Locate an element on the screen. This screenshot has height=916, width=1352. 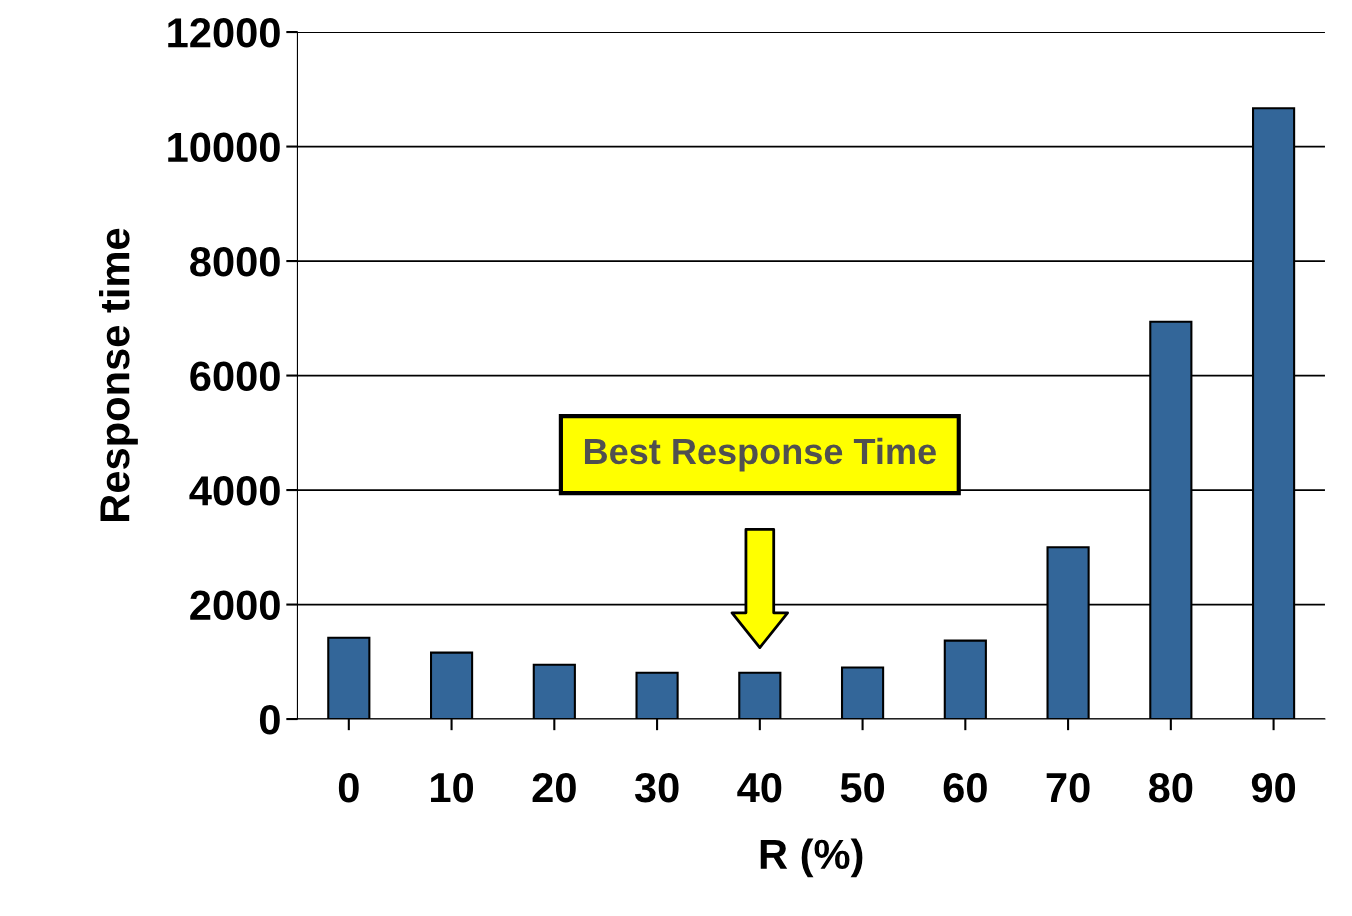
annotation: Best Response Time is located at coordinates (760, 454).